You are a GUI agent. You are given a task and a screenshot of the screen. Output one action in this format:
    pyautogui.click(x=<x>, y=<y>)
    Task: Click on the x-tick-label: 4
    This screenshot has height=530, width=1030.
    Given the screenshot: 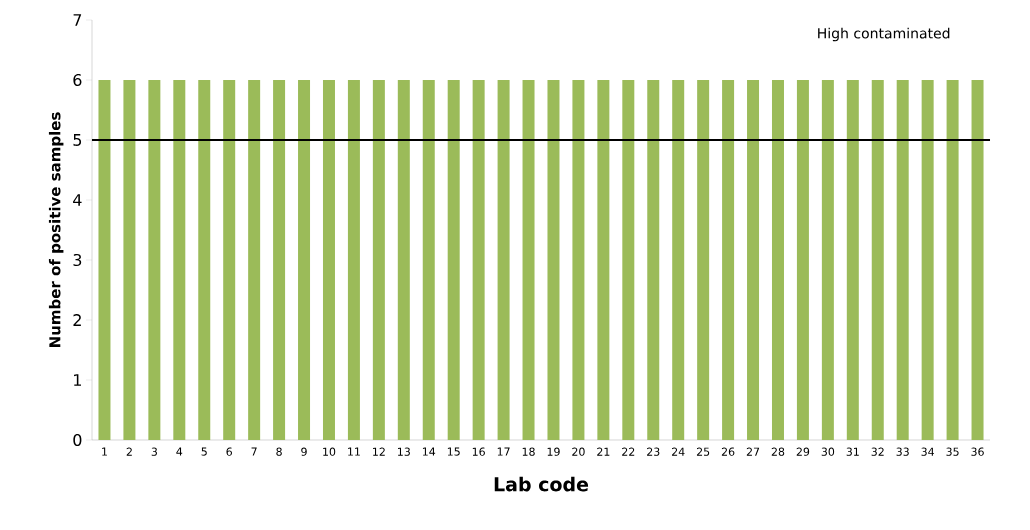 What is the action you would take?
    pyautogui.click(x=179, y=451)
    